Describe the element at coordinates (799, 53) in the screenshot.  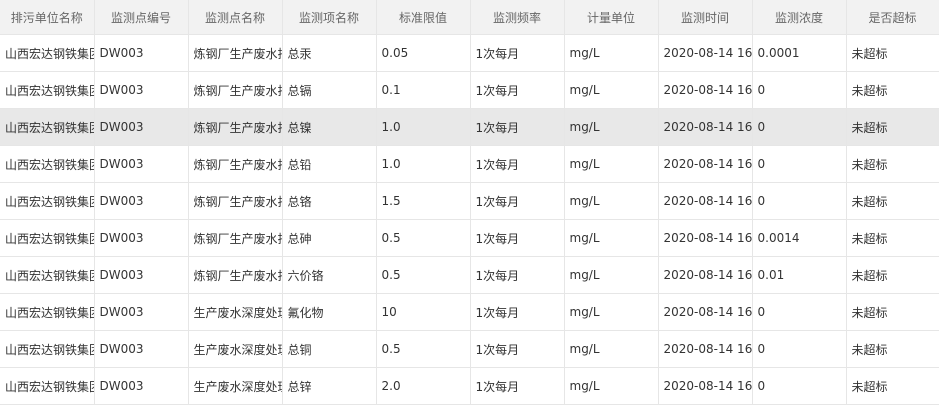
I see `table-cell: 0.0001` at that location.